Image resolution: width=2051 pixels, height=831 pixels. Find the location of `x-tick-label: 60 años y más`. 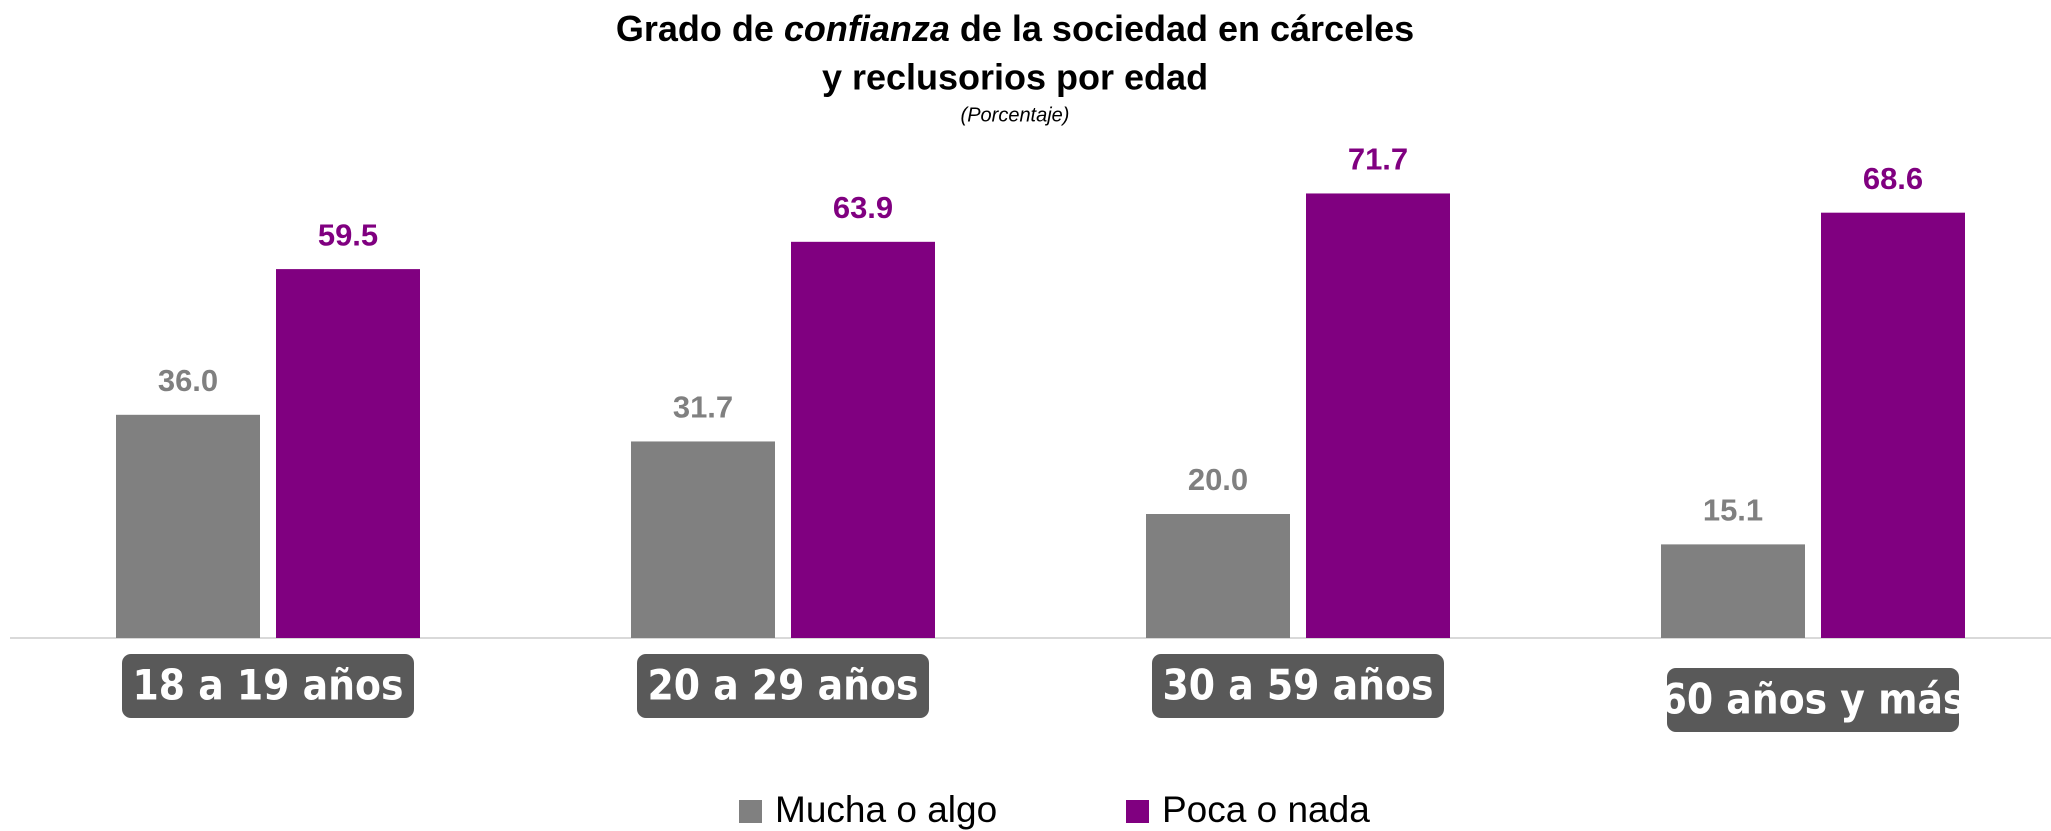

x-tick-label: 60 años y más is located at coordinates (1813, 699).